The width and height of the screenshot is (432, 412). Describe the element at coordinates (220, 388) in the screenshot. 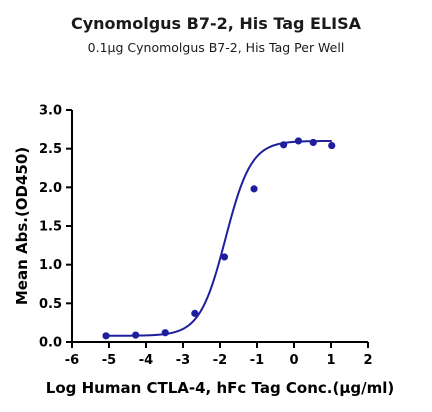

I see `x-axis-title: Log Human CTLA-4, hFc Tag Conc.(μg/ml)` at that location.